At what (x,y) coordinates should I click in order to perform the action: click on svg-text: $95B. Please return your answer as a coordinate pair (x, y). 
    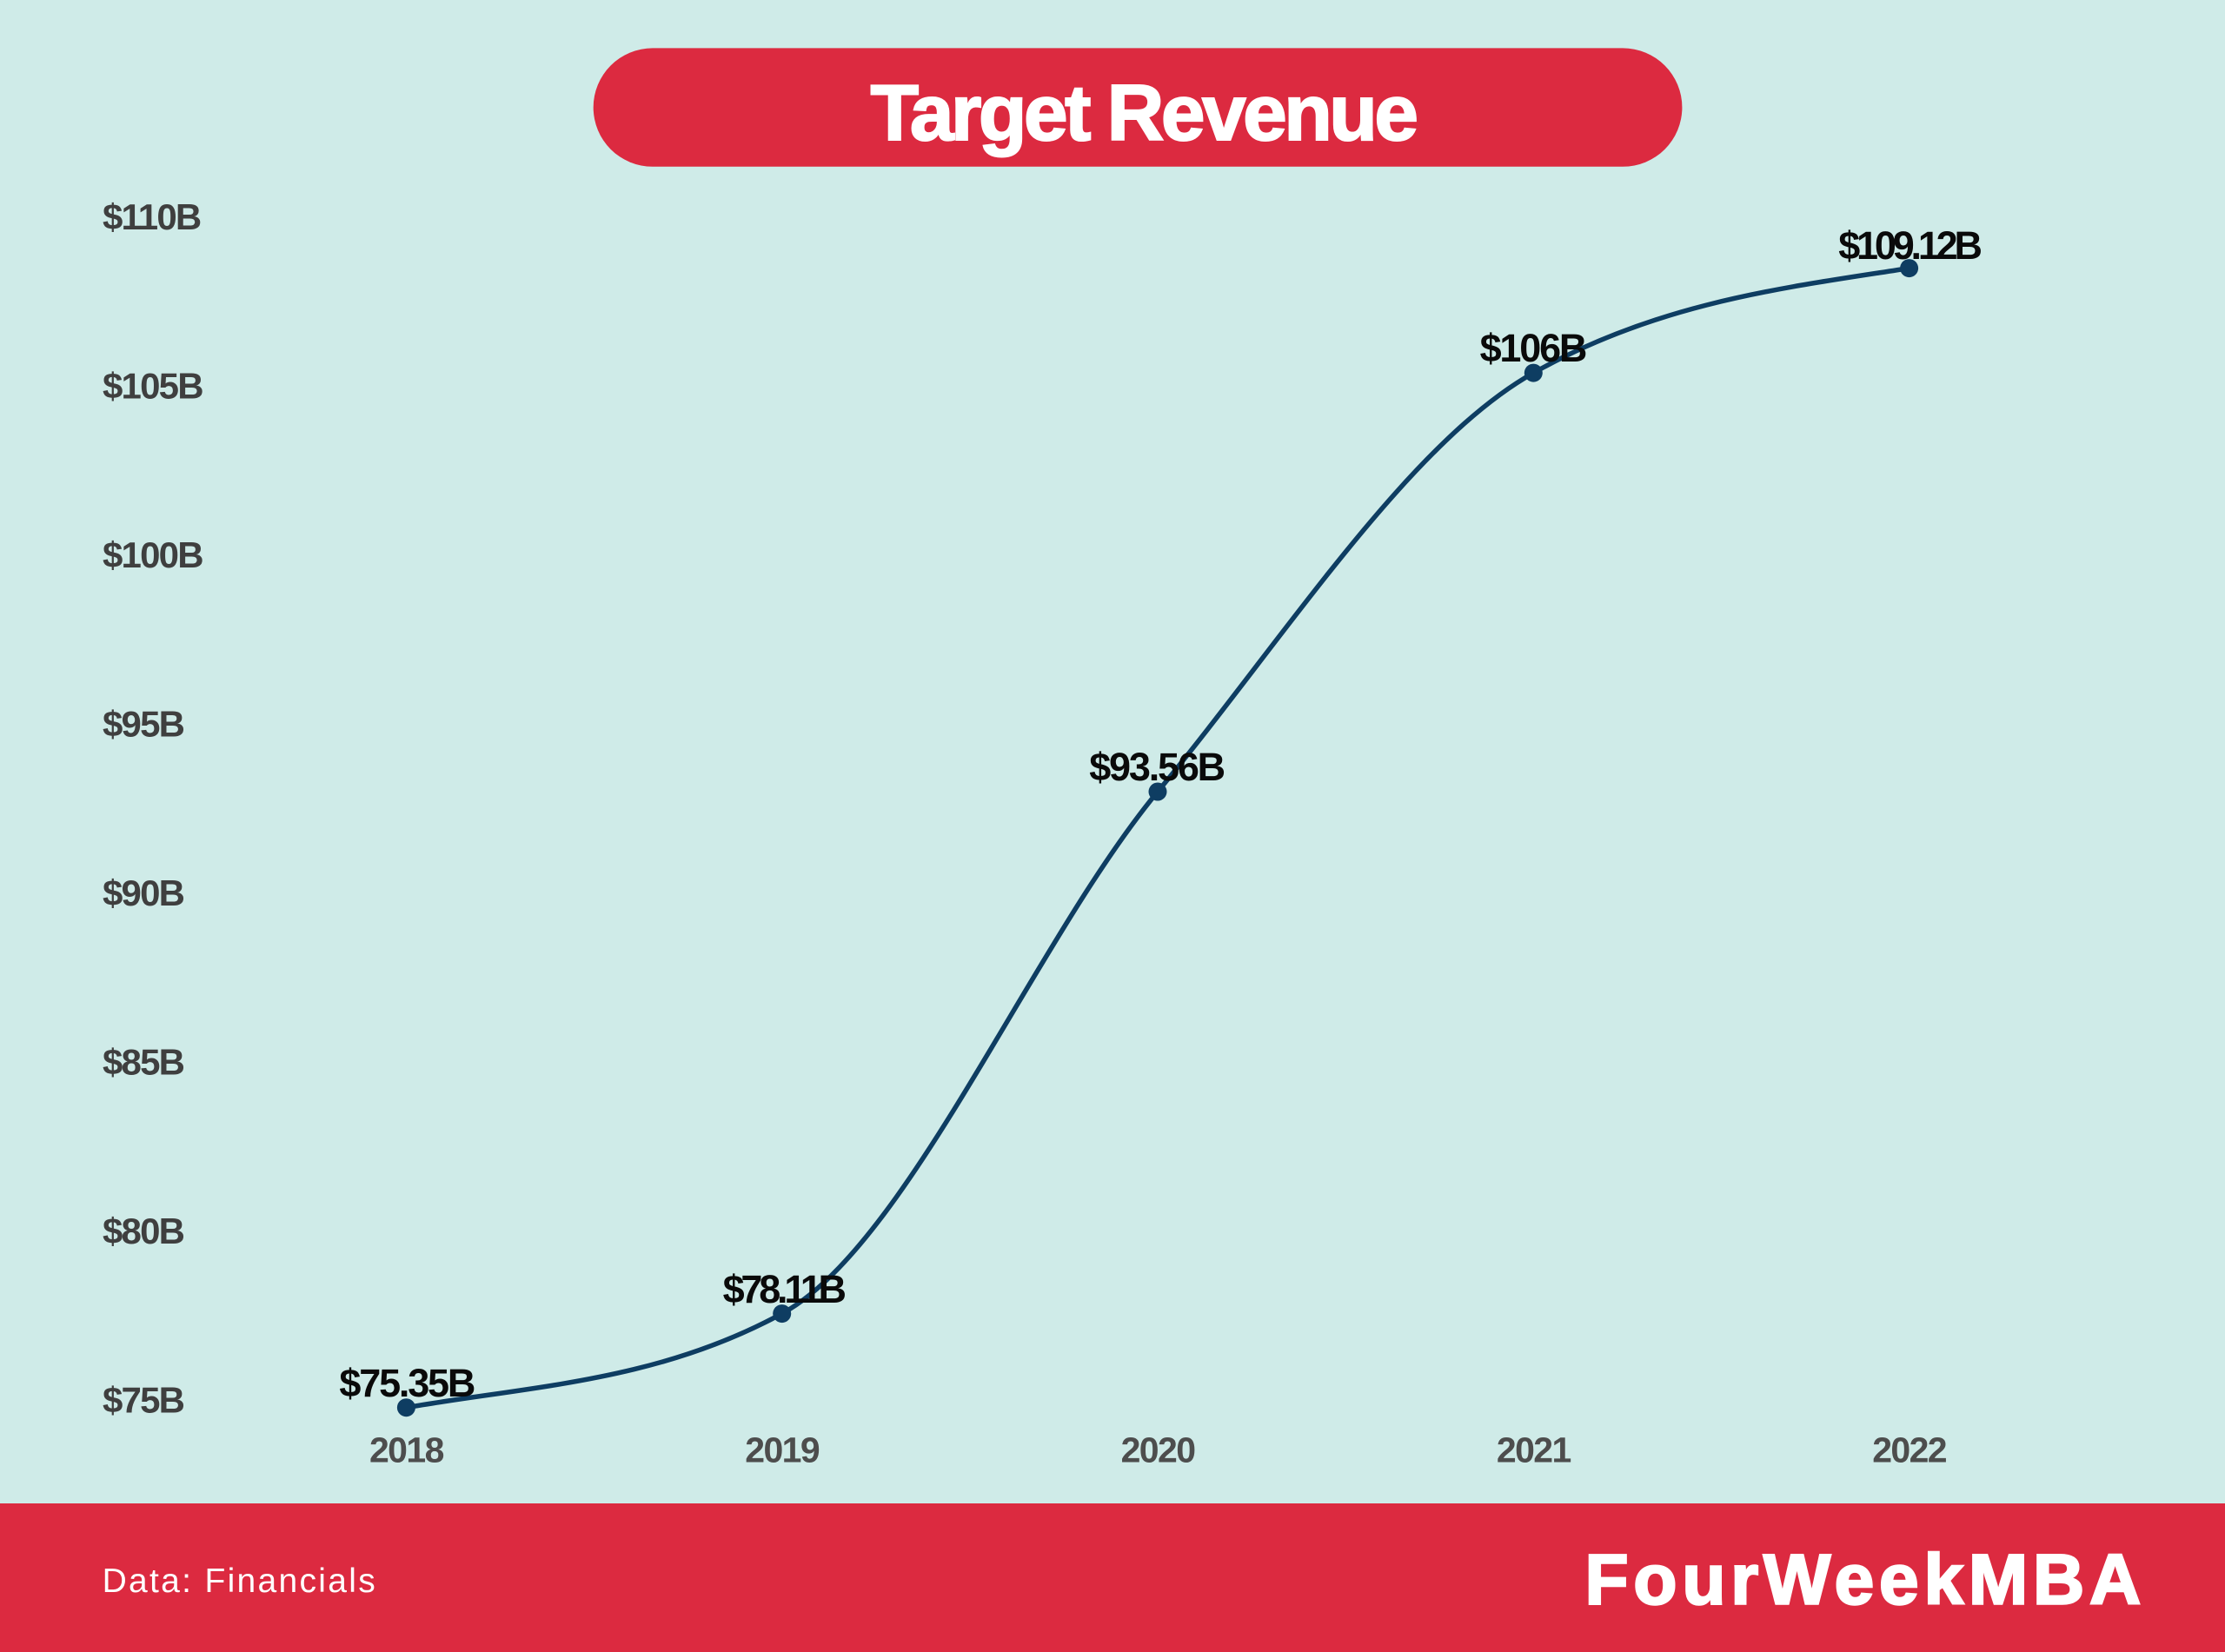
    Looking at the image, I should click on (144, 724).